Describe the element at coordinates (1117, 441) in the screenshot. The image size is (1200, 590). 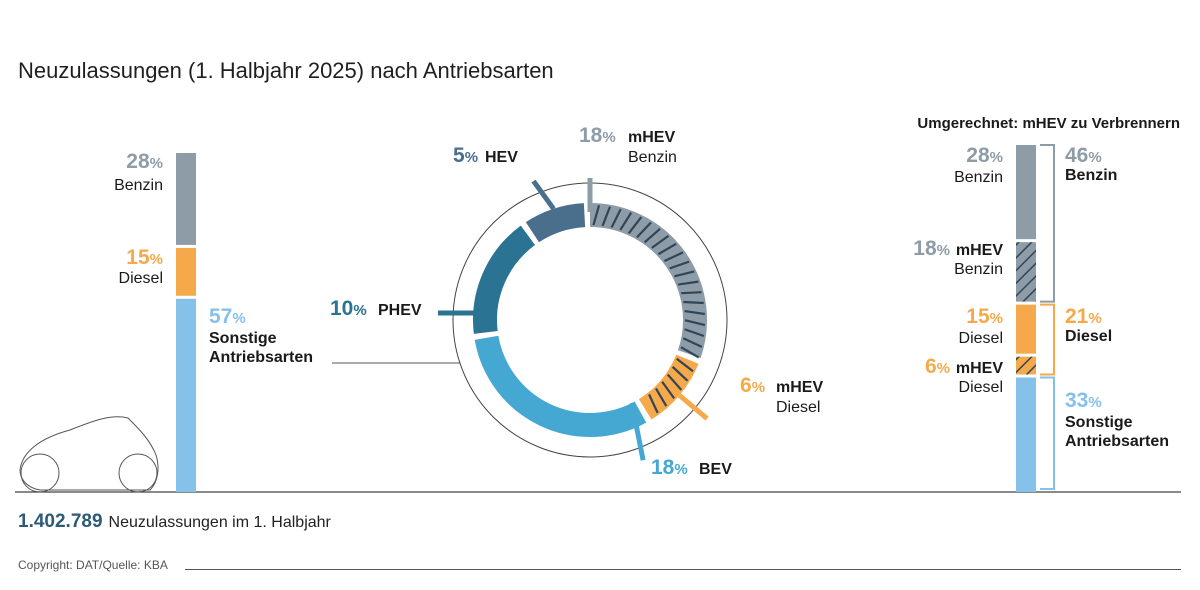
I see `right-total-sonstige-line2: Antriebsarten` at that location.